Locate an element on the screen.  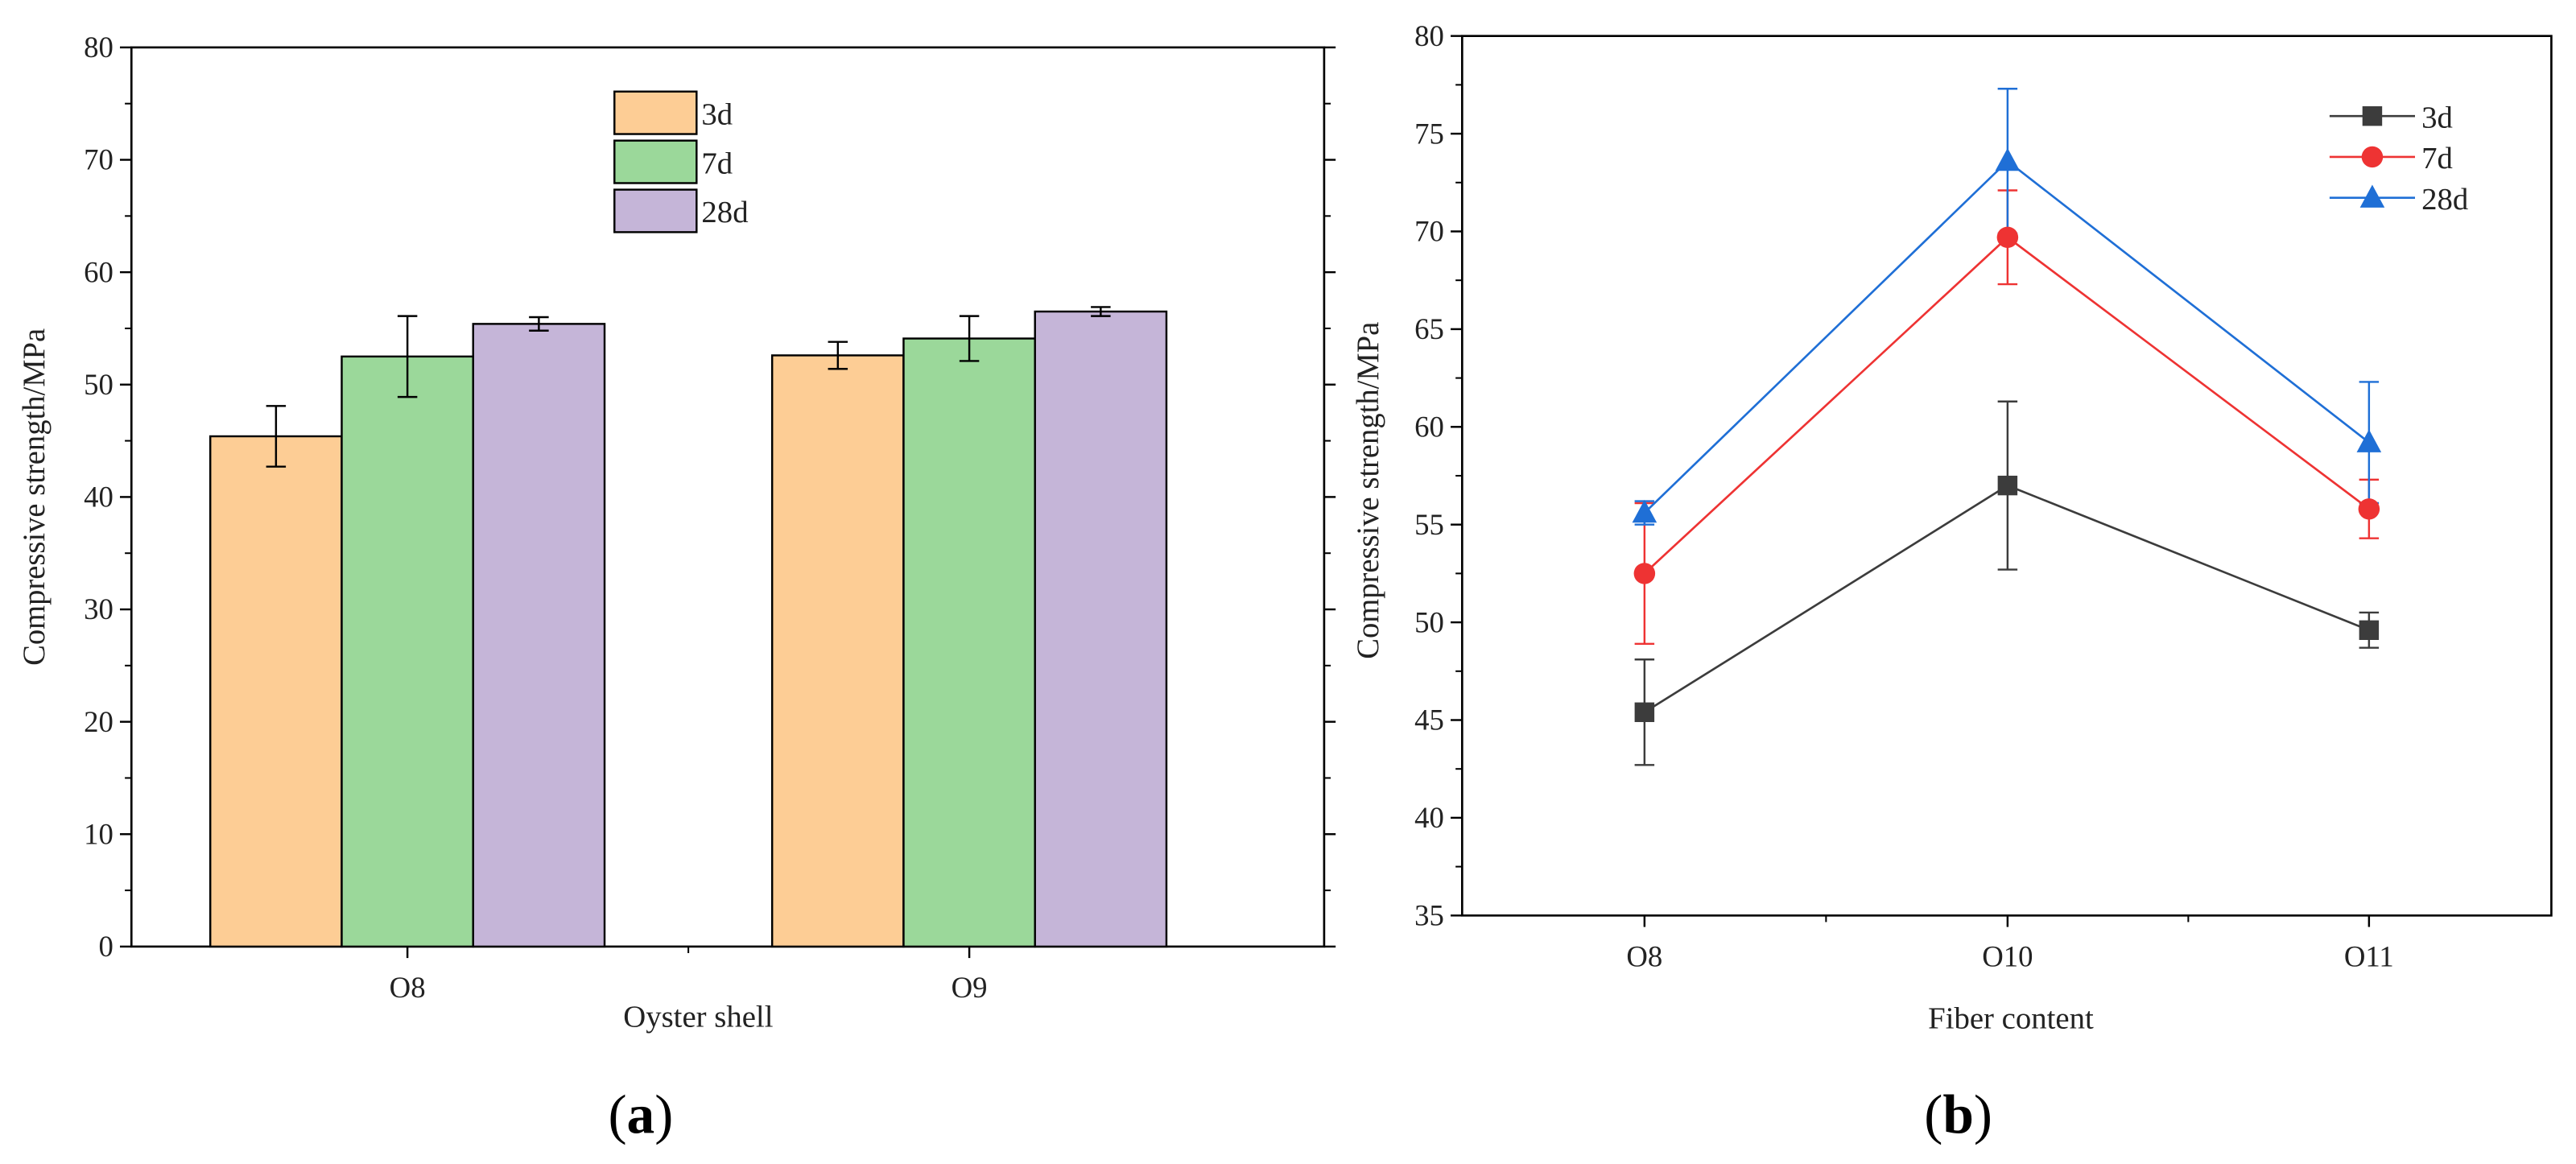
panel-a-y-tick-label: 70 is located at coordinates (99, 159).